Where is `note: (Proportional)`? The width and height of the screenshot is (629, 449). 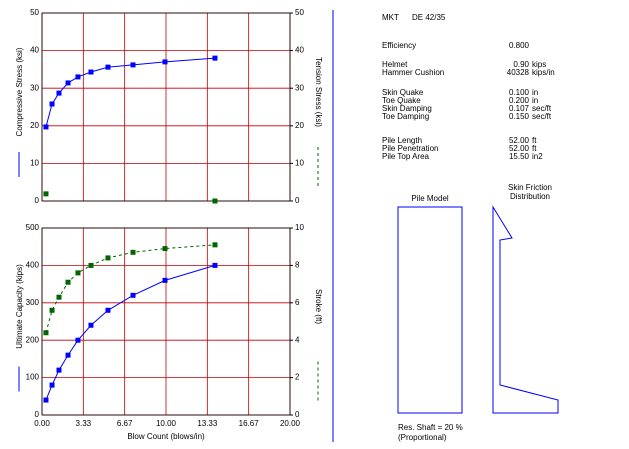
note: (Proportional) is located at coordinates (422, 437).